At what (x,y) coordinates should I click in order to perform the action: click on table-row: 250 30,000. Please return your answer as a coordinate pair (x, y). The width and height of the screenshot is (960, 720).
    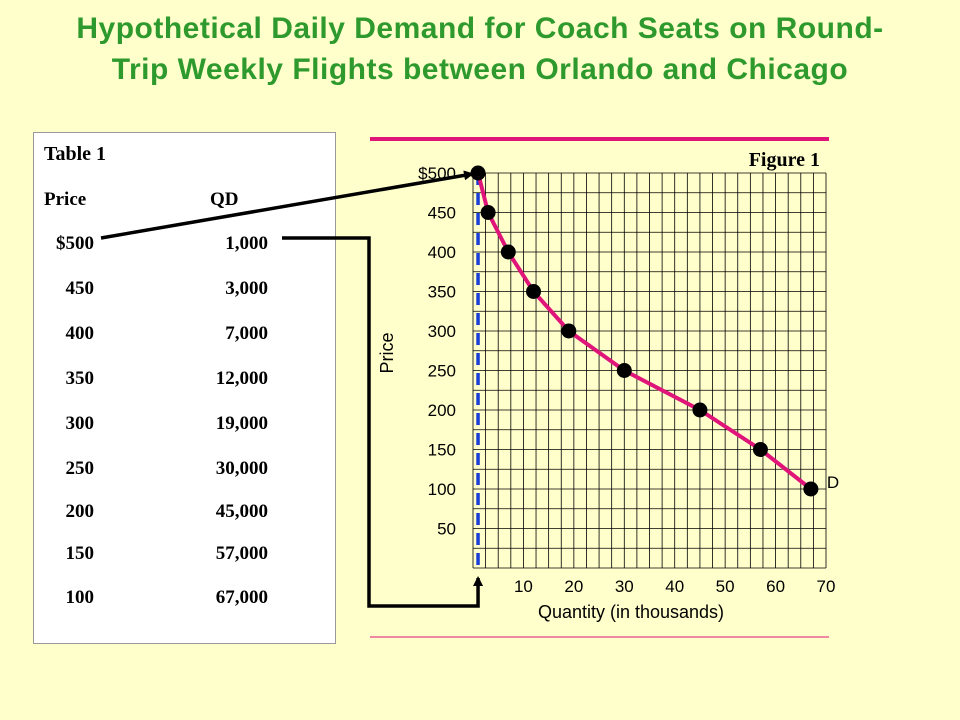
    Looking at the image, I should click on (184, 470).